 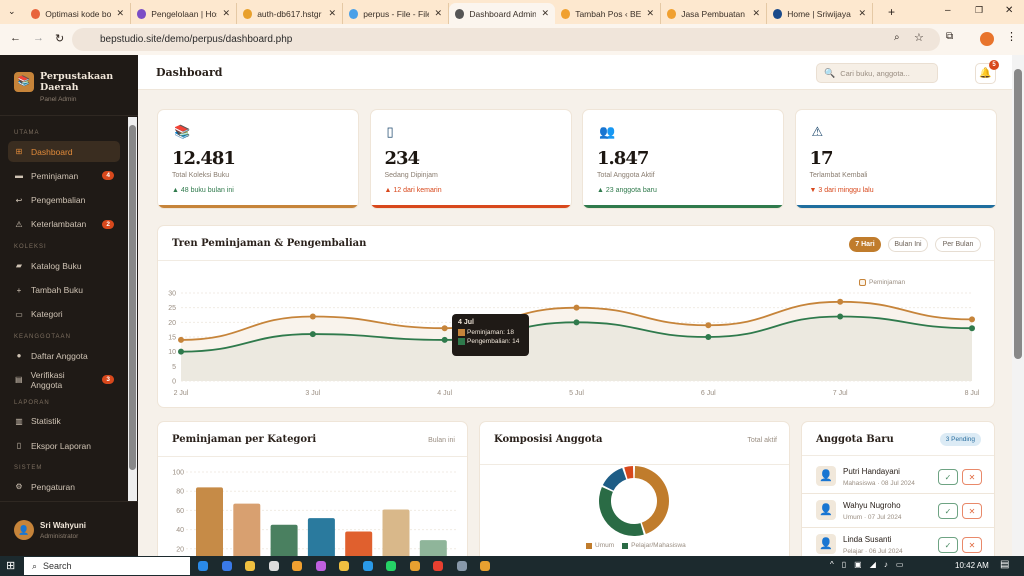 What do you see at coordinates (64, 290) in the screenshot?
I see `sidebar-item-tambah-buku: + Tambah Buku` at bounding box center [64, 290].